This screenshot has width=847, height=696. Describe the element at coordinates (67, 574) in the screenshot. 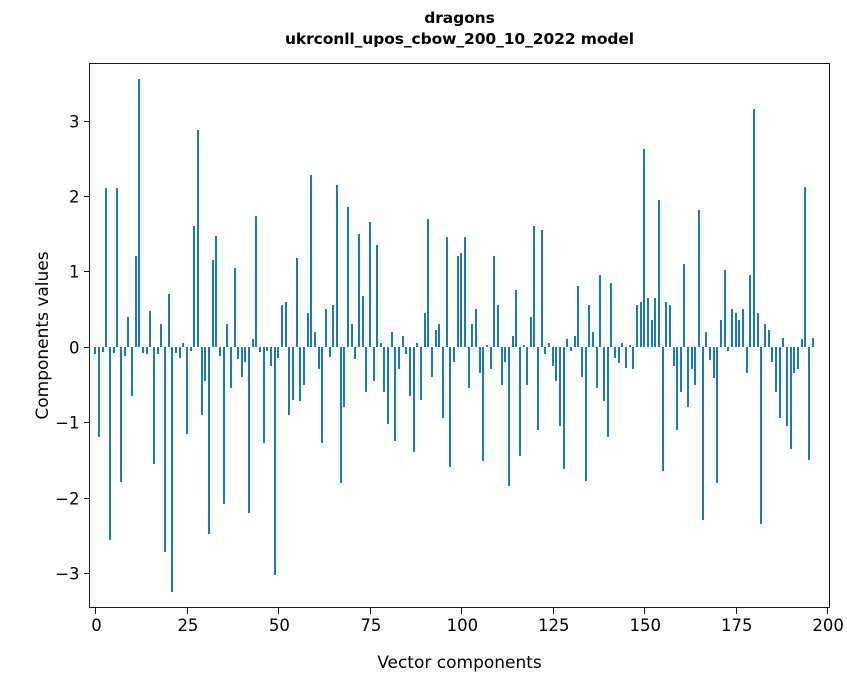

I see `y-axis-tick-label: −3` at that location.